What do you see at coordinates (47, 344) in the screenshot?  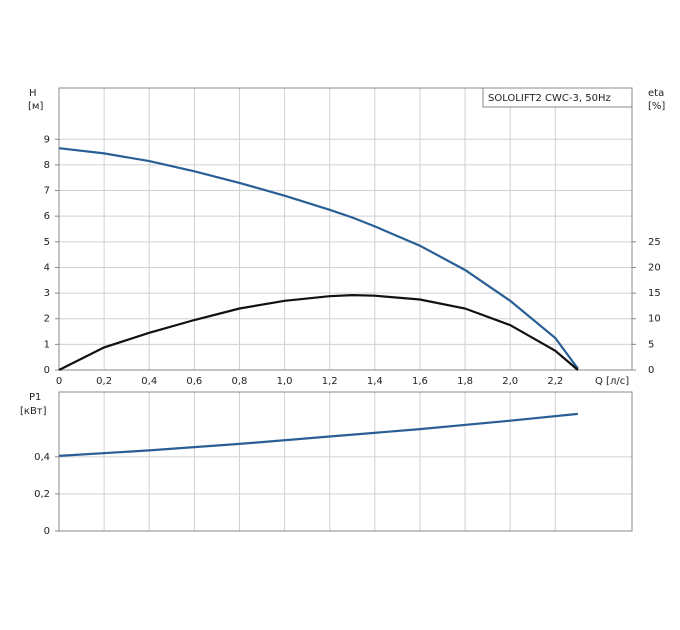 I see `y-tick-label: 1` at bounding box center [47, 344].